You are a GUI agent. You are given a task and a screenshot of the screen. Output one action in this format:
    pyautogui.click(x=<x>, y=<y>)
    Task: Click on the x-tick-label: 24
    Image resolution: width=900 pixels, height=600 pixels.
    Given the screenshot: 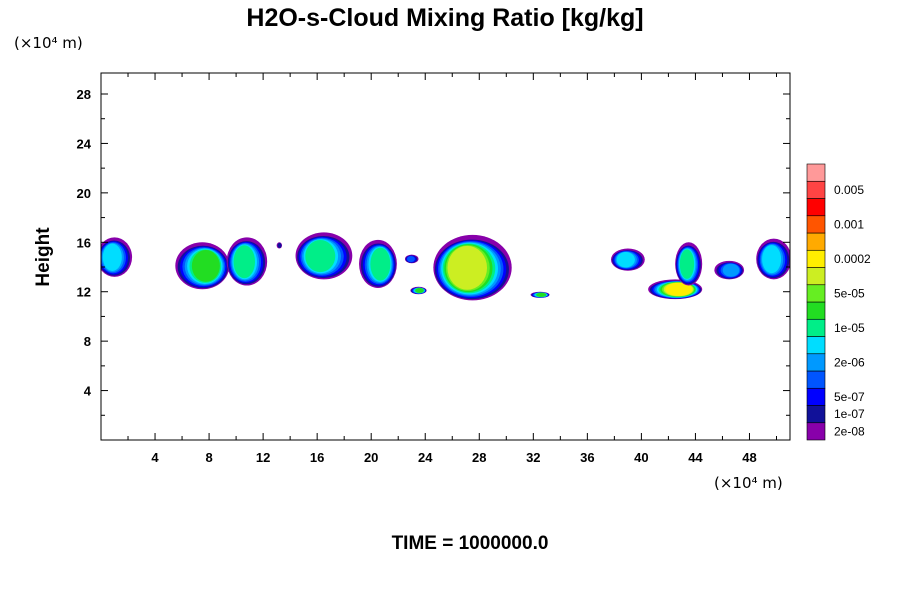 What is the action you would take?
    pyautogui.click(x=425, y=457)
    